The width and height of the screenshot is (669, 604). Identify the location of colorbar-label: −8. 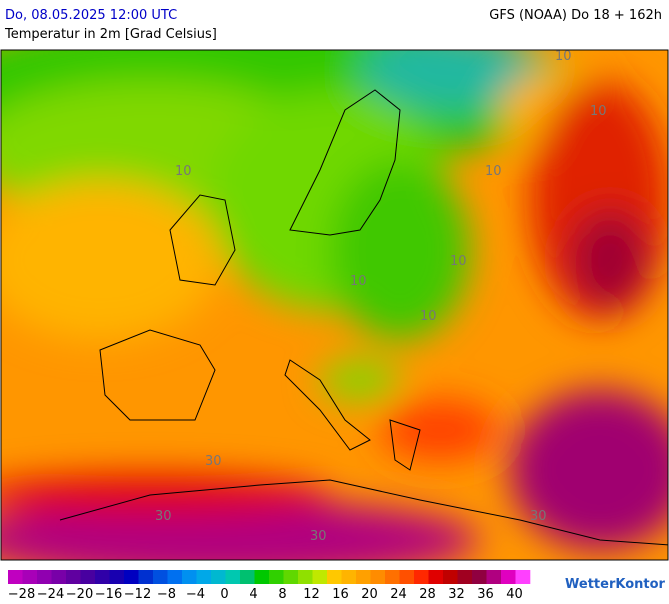
(166, 593).